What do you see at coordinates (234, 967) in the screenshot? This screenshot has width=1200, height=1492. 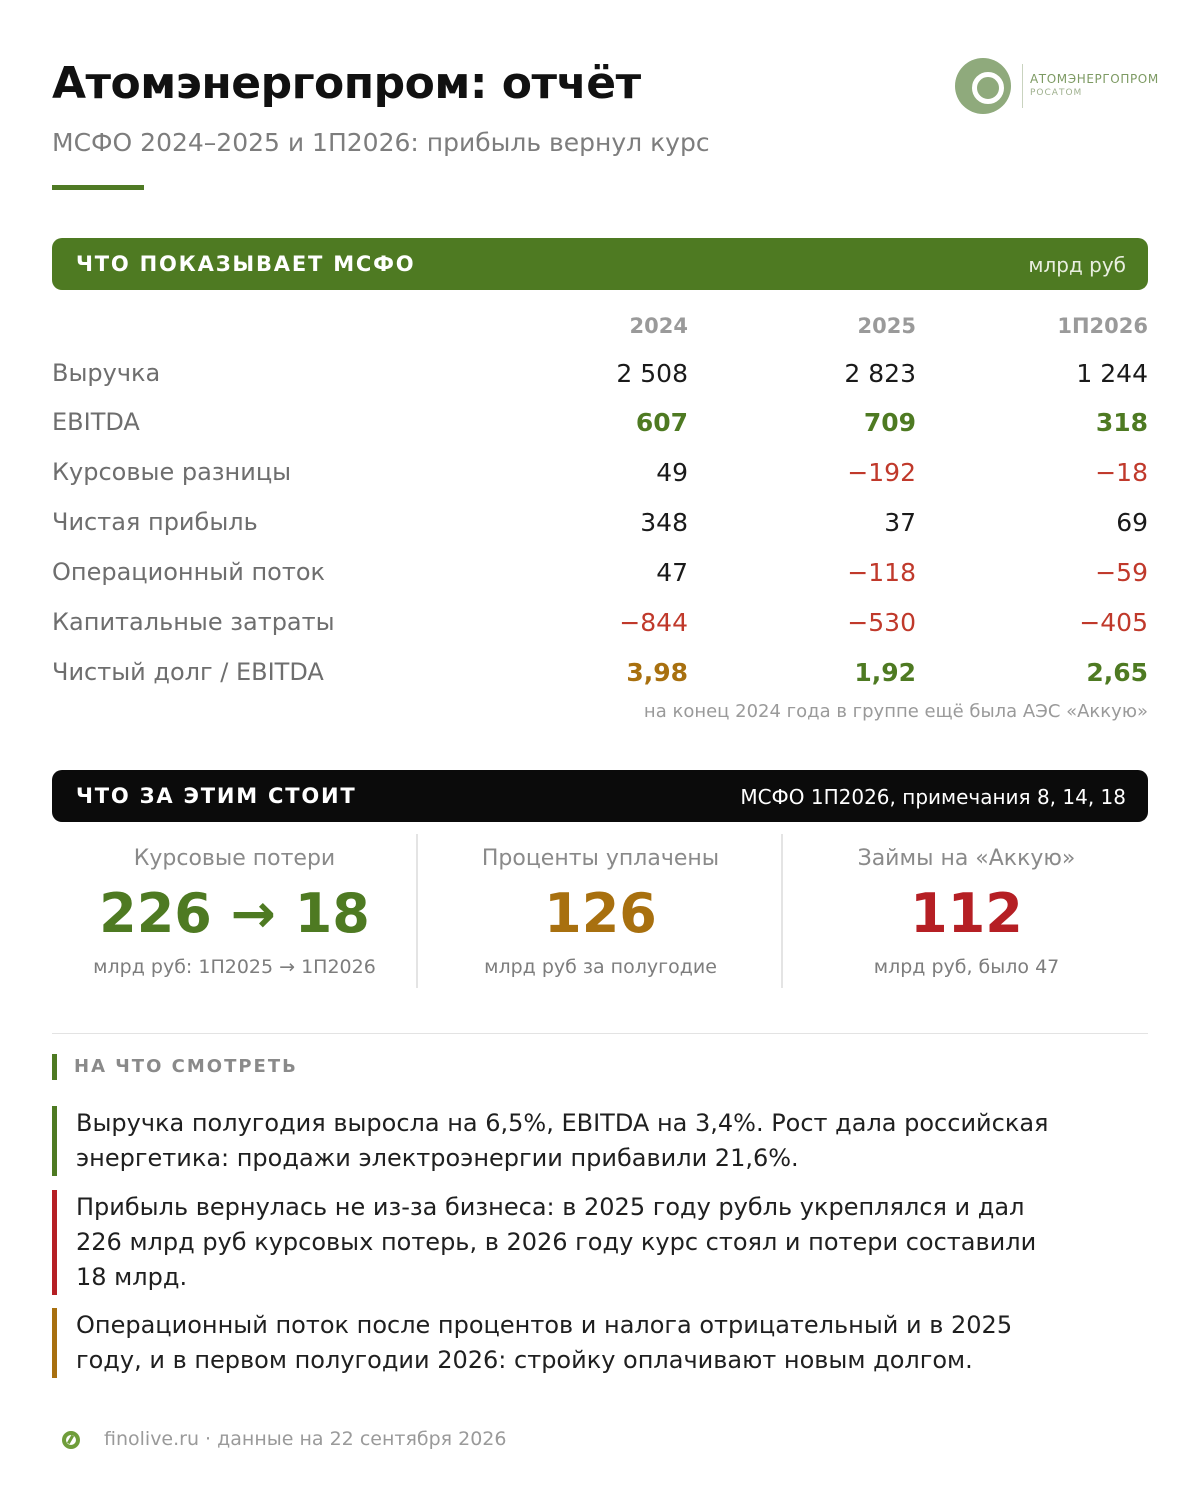 I see `kpi-subtitle: млрд руб: 1П2025 → 1П2026` at bounding box center [234, 967].